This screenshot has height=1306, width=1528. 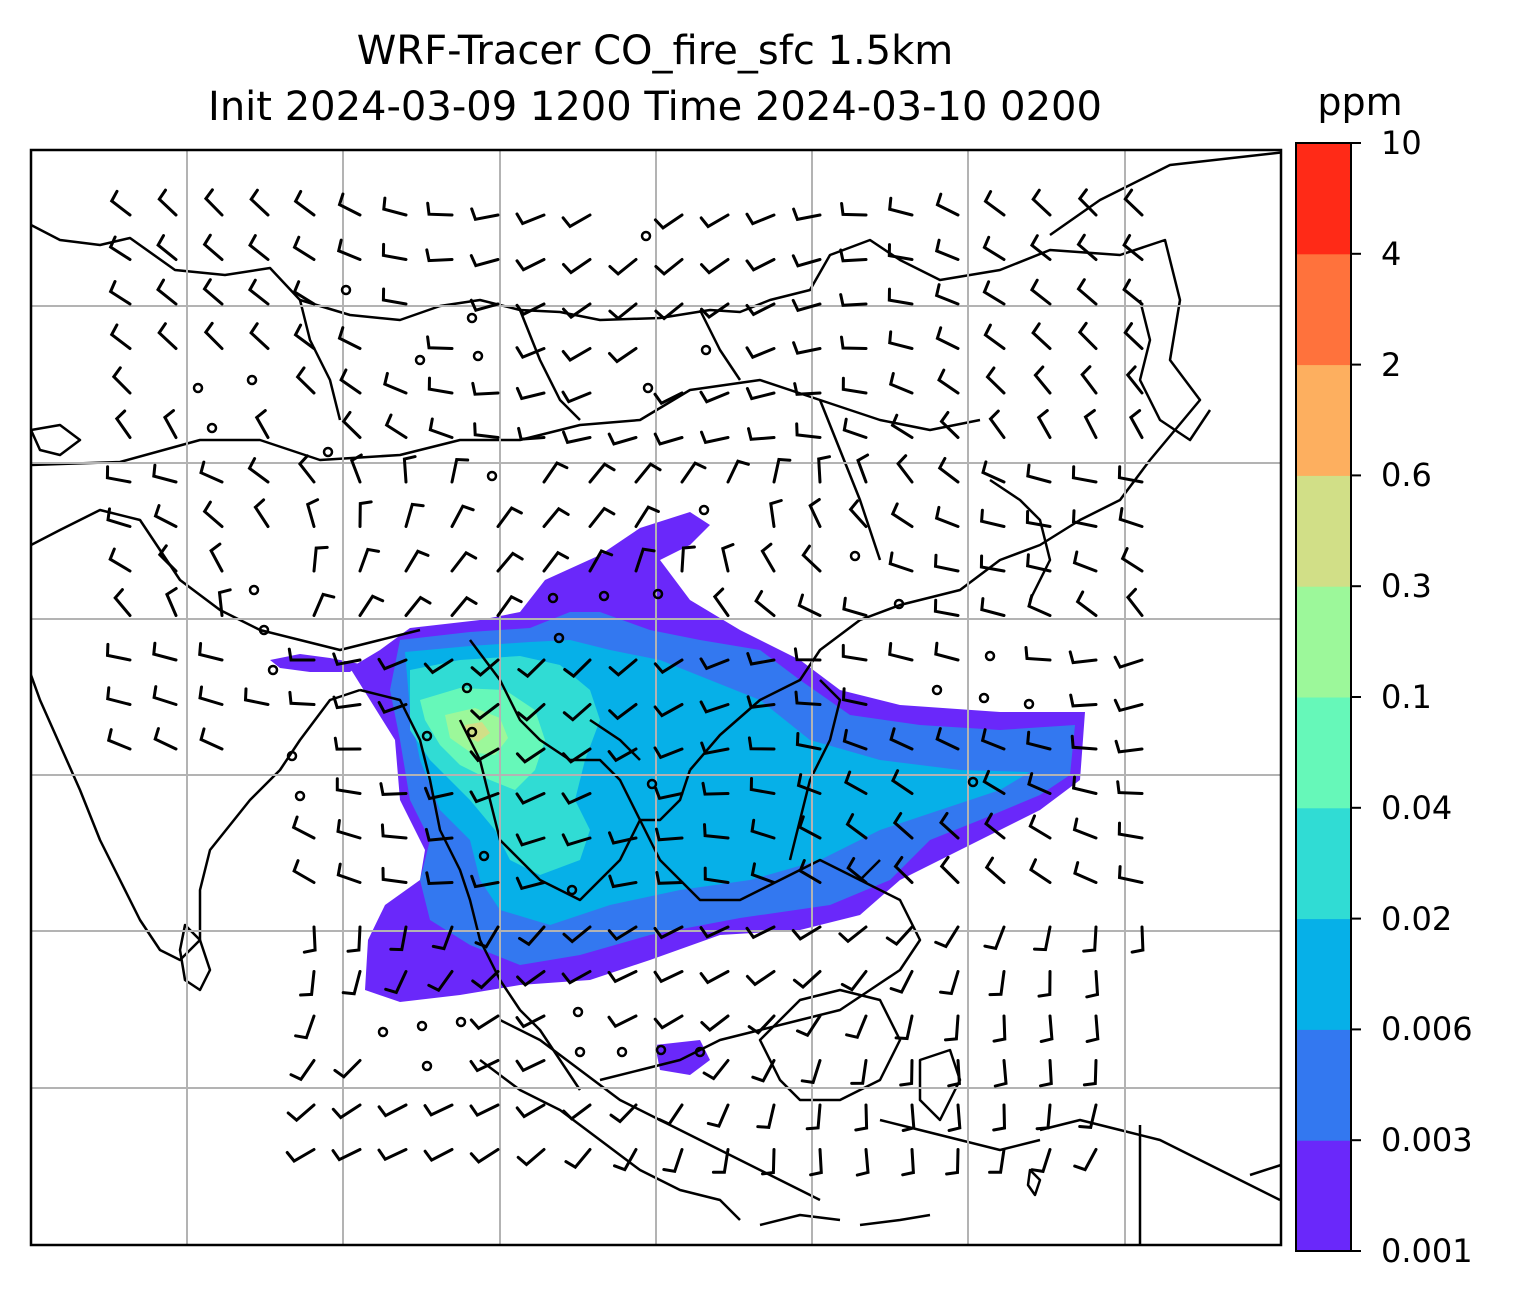 What do you see at coordinates (1406, 697) in the screenshot?
I see `colorbar-tick-label: 0.1` at bounding box center [1406, 697].